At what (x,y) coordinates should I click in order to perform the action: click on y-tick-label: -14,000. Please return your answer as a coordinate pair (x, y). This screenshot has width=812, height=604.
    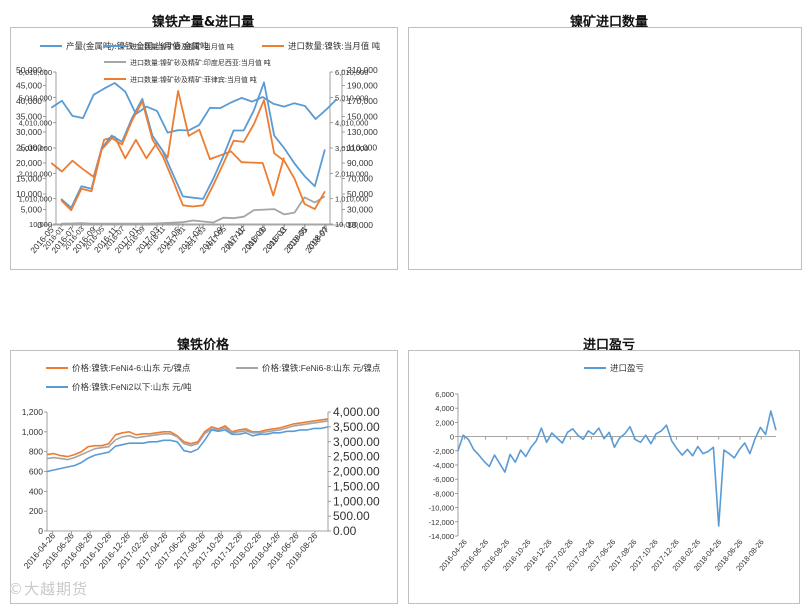
    Looking at the image, I should click on (441, 536).